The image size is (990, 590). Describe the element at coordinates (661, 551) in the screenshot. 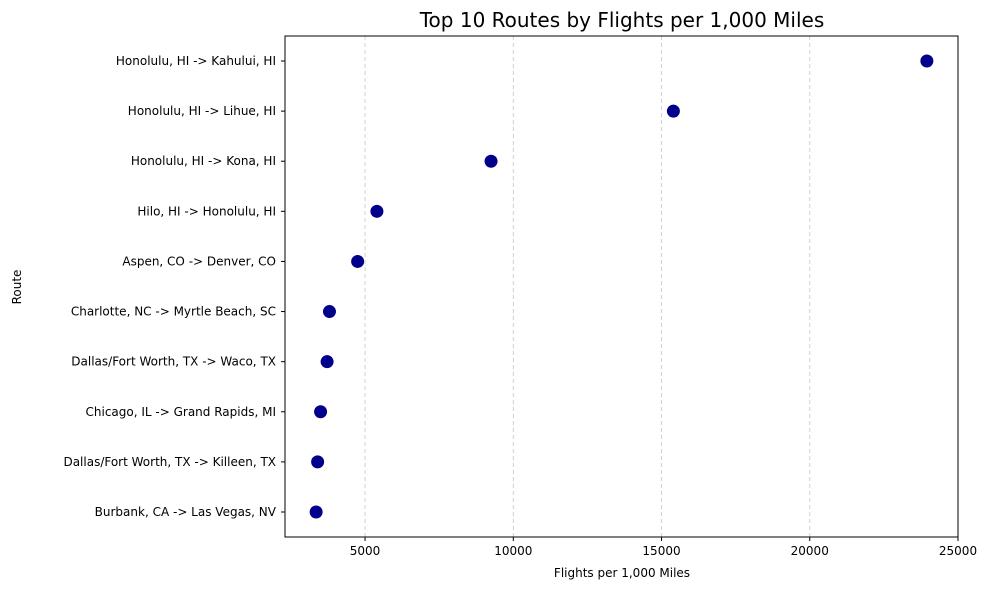

I see `x-tick-label: 15000` at that location.